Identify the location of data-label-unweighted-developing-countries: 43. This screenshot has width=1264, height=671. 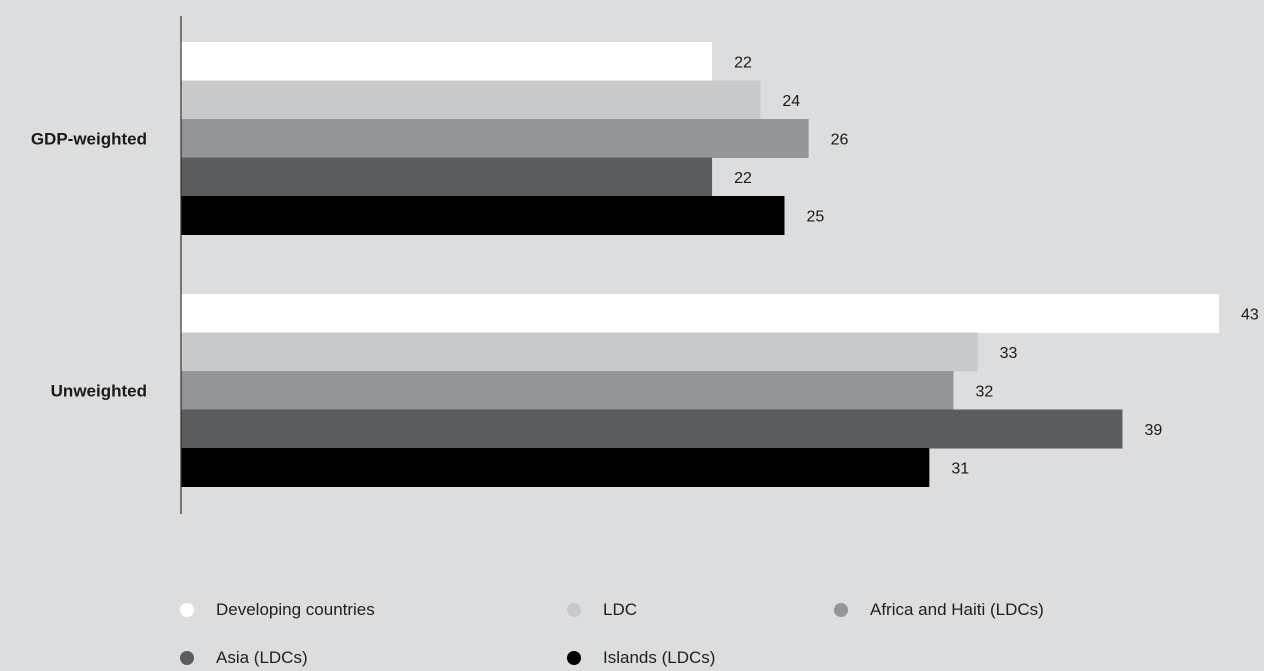
(1250, 314).